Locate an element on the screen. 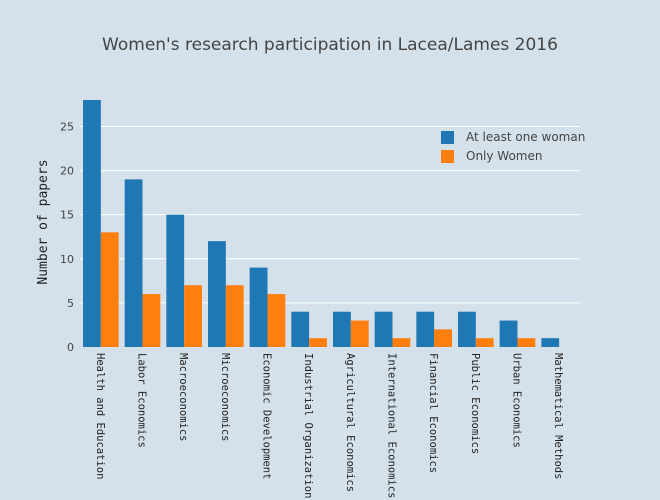 The height and width of the screenshot is (500, 660). x-tick-label: International Economics is located at coordinates (392, 425).